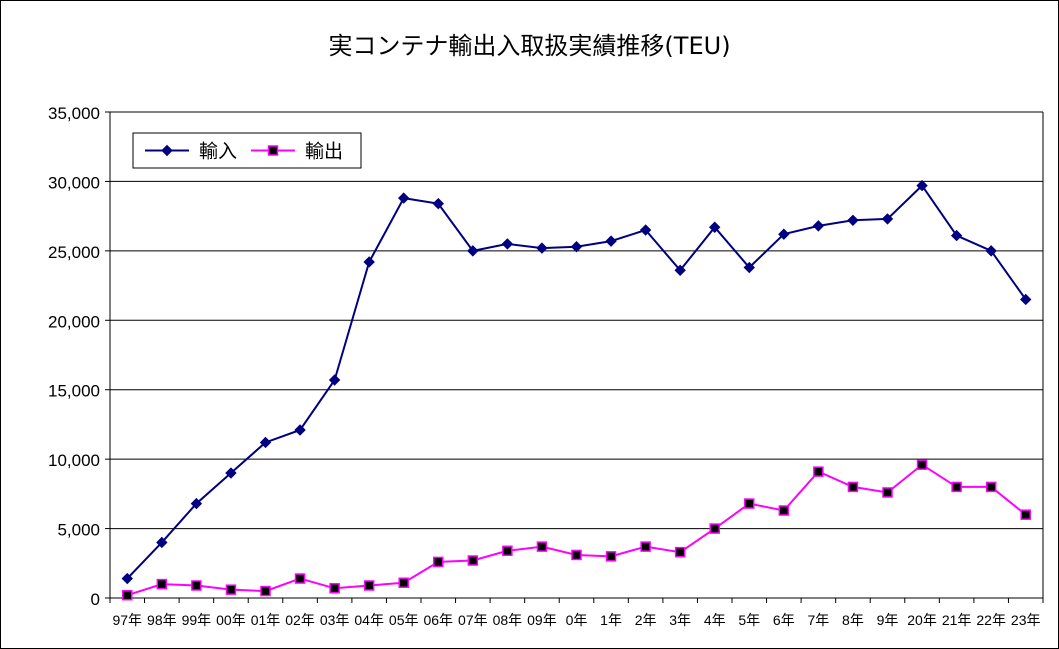 Image resolution: width=1059 pixels, height=649 pixels. I want to click on x-tick-label: 08年, so click(508, 620).